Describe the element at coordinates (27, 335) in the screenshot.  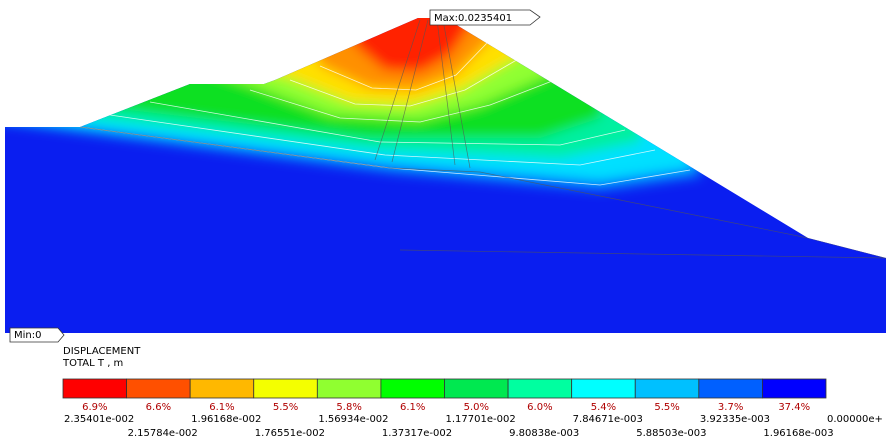
I see `min-label: Min:0` at that location.